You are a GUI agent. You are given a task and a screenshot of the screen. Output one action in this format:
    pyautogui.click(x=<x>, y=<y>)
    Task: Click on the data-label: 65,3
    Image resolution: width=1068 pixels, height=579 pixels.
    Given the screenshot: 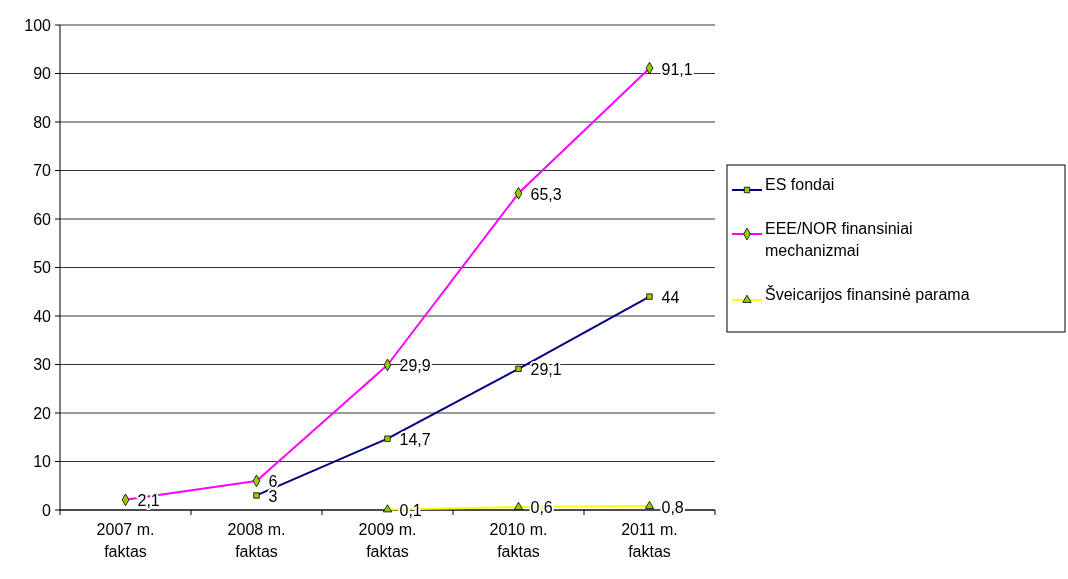 What is the action you would take?
    pyautogui.click(x=546, y=194)
    